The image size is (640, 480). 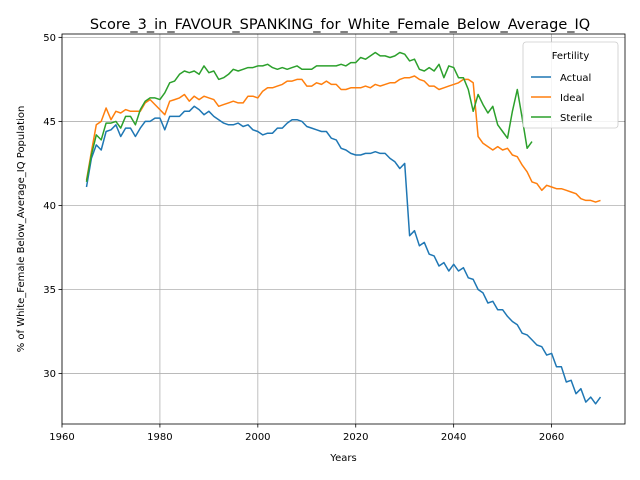 I want to click on y-tick-label: 45, so click(x=49, y=122).